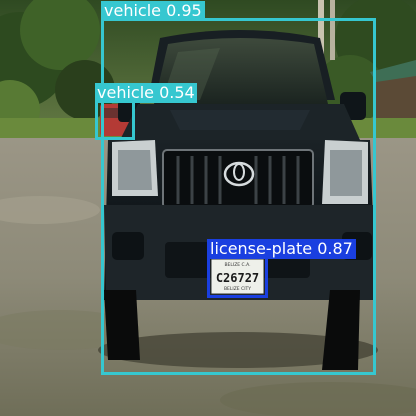 This screenshot has width=416, height=416. Describe the element at coordinates (237, 265) in the screenshot. I see `plate-top-text: BELIZE C.A.` at that location.